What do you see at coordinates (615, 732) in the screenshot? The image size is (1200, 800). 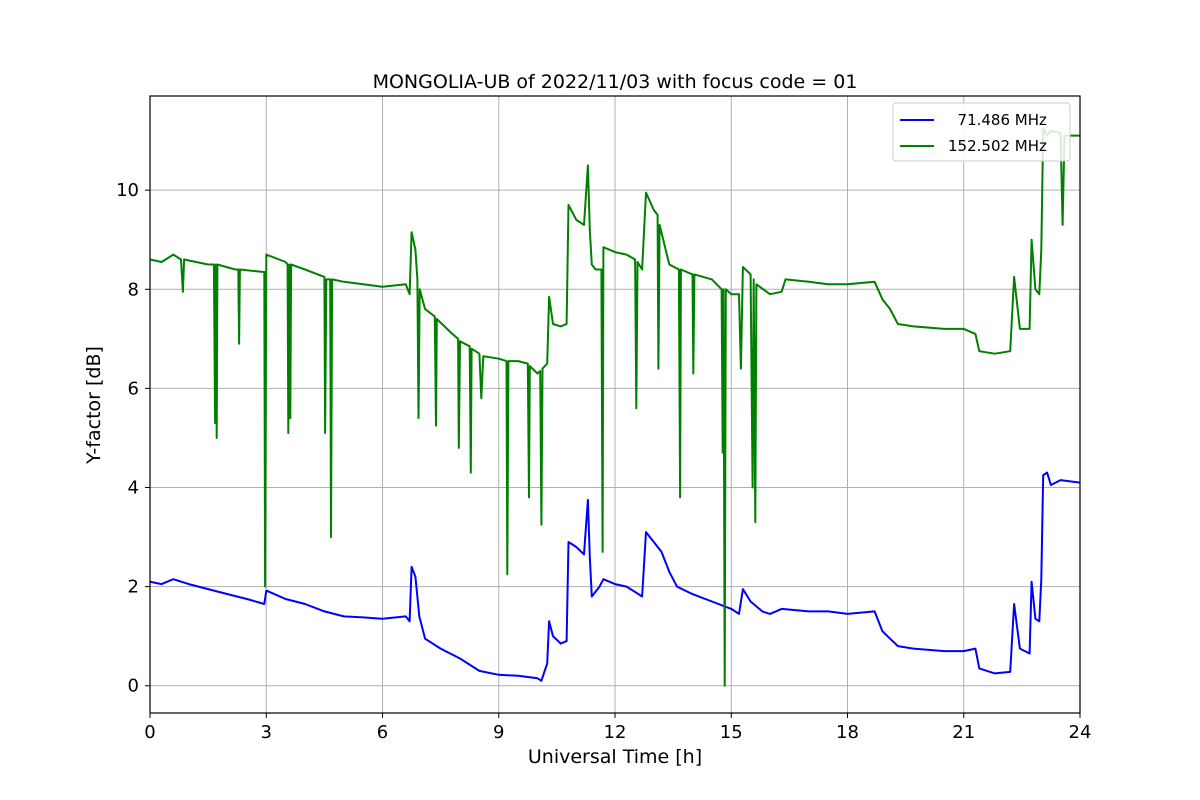 I see `x-tick-label: 12` at bounding box center [615, 732].